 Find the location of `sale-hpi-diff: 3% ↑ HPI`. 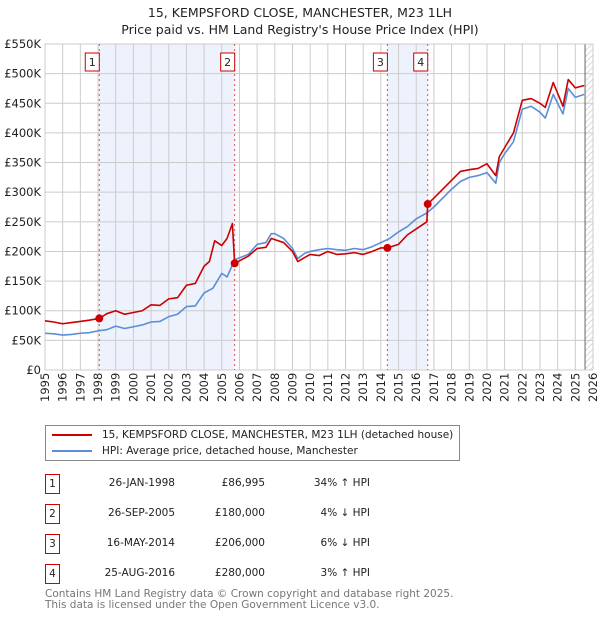

sale-hpi-diff: 3% ↑ HPI is located at coordinates (345, 573).